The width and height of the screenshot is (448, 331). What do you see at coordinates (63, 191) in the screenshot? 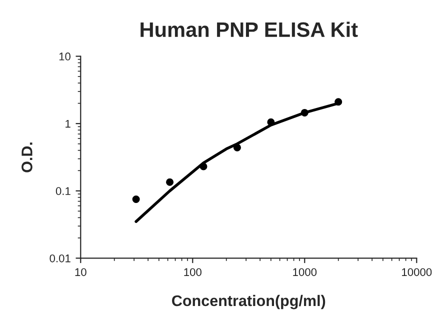
I see `y-tick-label: 0.1` at bounding box center [63, 191].